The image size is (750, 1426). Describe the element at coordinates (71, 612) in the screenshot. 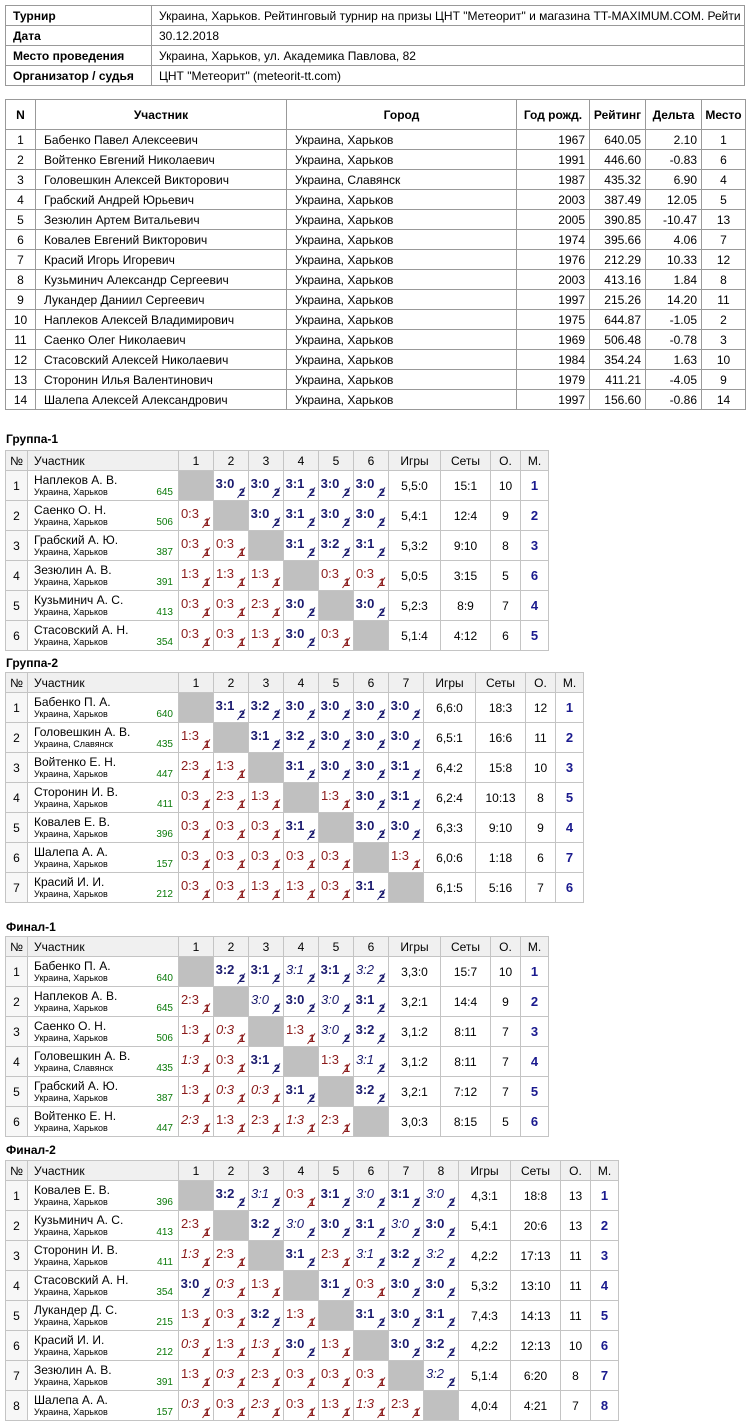

I see `player-city: Украина, Харьков` at that location.